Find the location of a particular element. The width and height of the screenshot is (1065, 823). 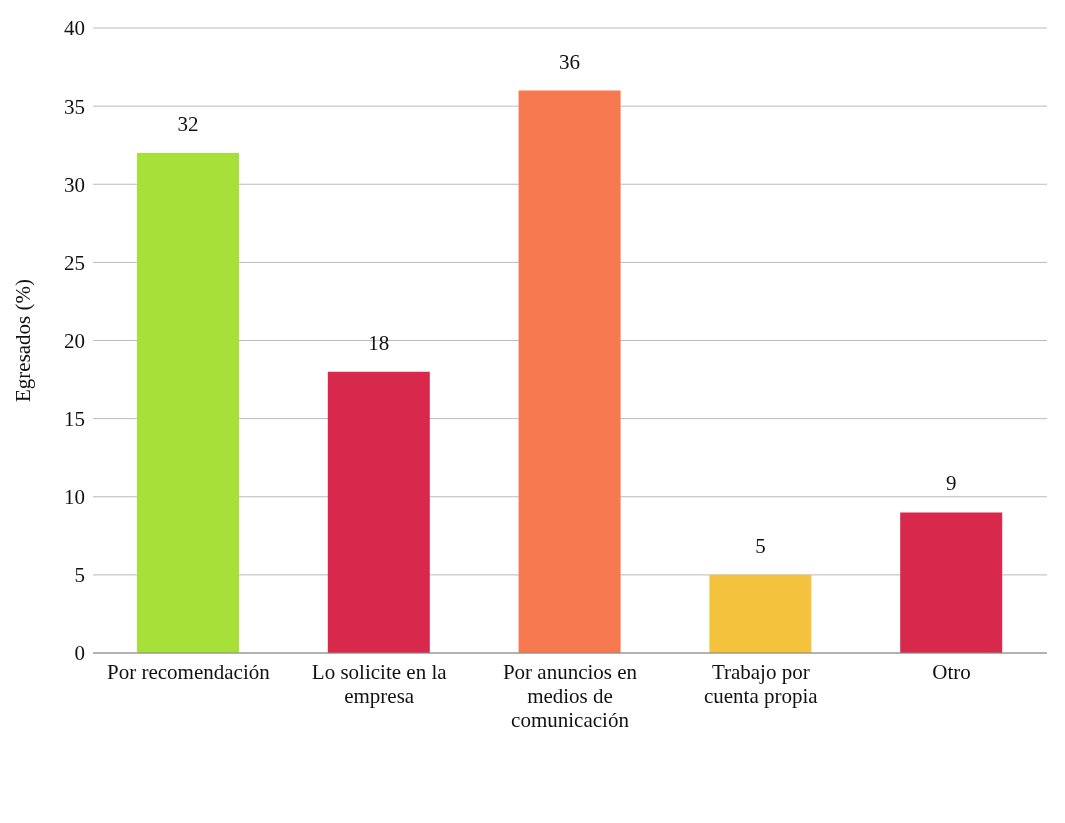

y-tick-label: 25 is located at coordinates (74, 262).